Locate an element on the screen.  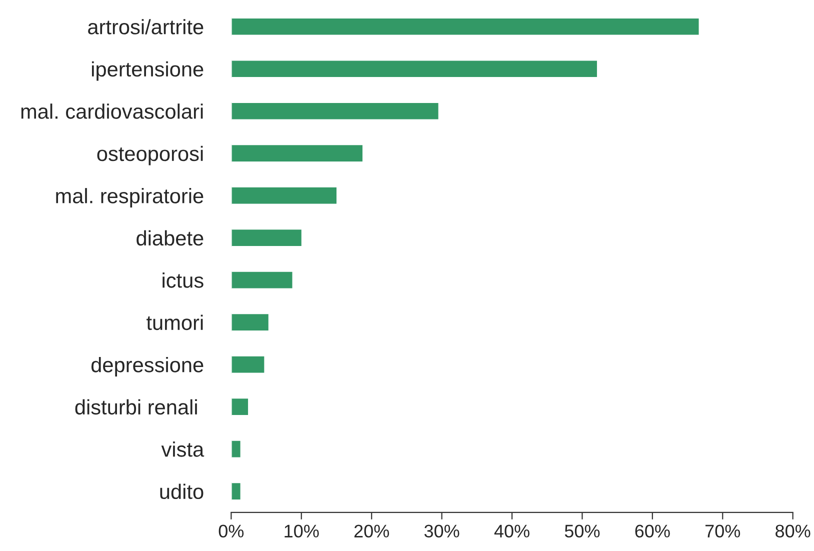
y-tick-label: vista is located at coordinates (182, 449).